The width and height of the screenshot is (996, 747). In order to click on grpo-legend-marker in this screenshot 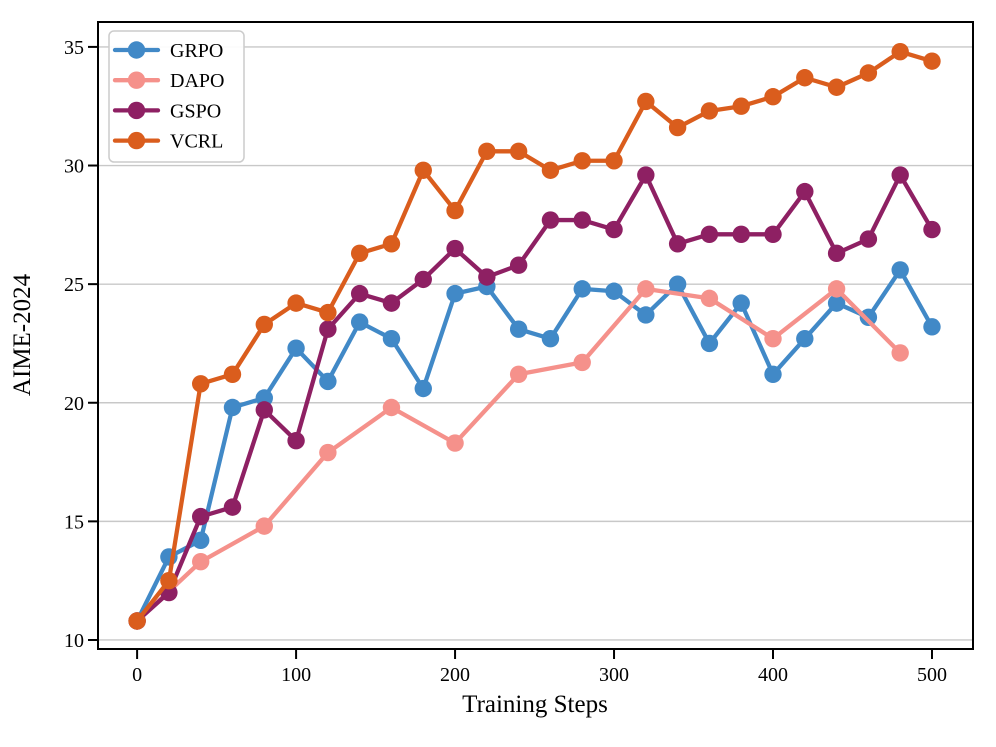, I will do `click(136, 50)`.